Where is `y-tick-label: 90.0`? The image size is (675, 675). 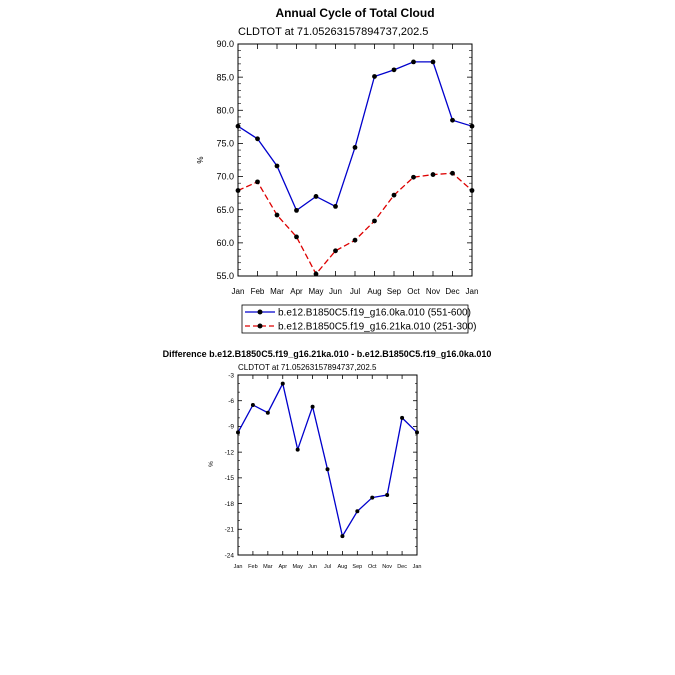 y-tick-label: 90.0 is located at coordinates (225, 44).